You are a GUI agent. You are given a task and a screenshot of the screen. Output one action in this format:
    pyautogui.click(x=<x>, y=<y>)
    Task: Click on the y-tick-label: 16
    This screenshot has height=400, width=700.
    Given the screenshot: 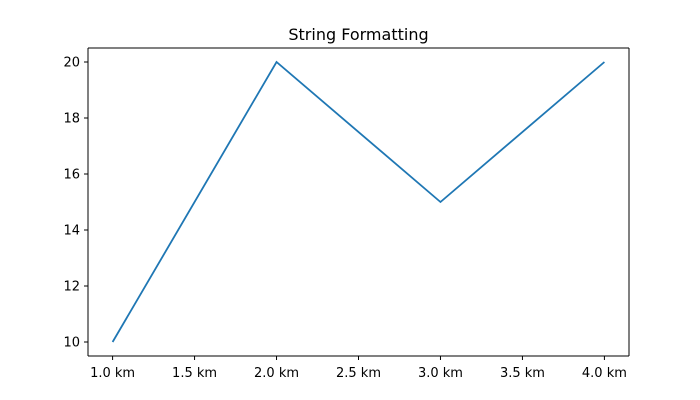 What is the action you would take?
    pyautogui.click(x=71, y=175)
    